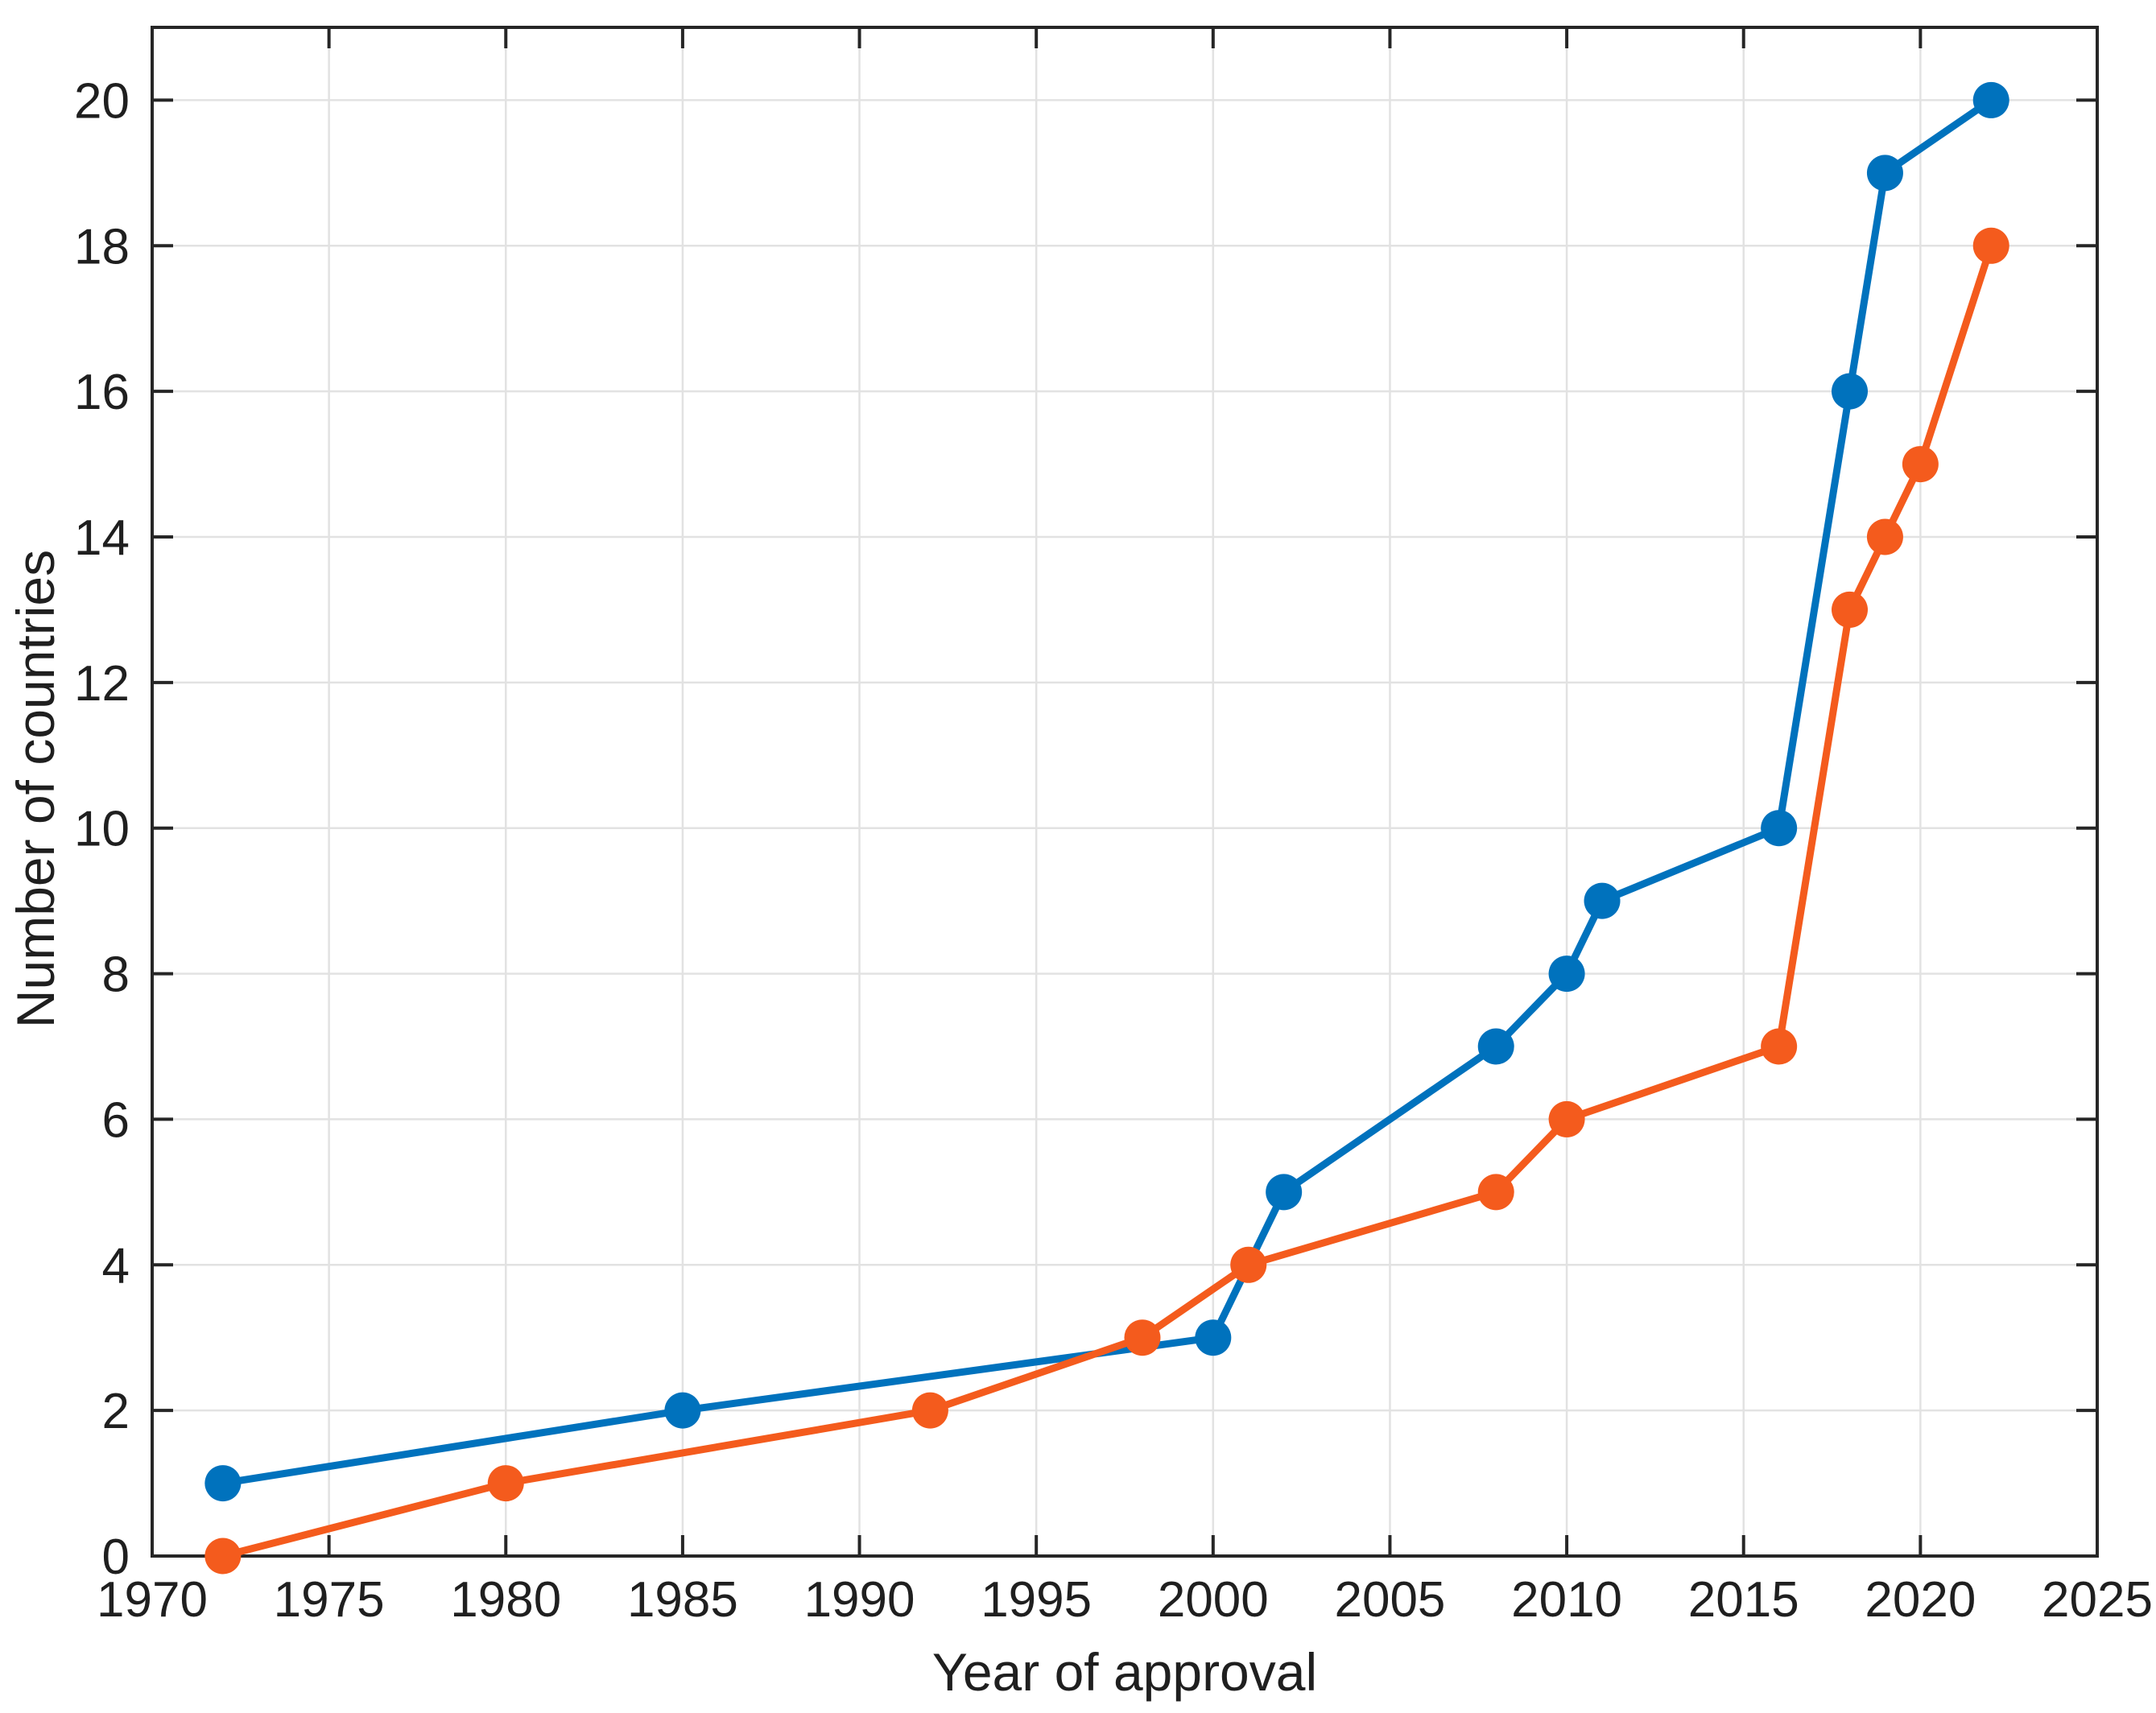  Describe the element at coordinates (102, 101) in the screenshot. I see `y-tick-label: 20` at that location.